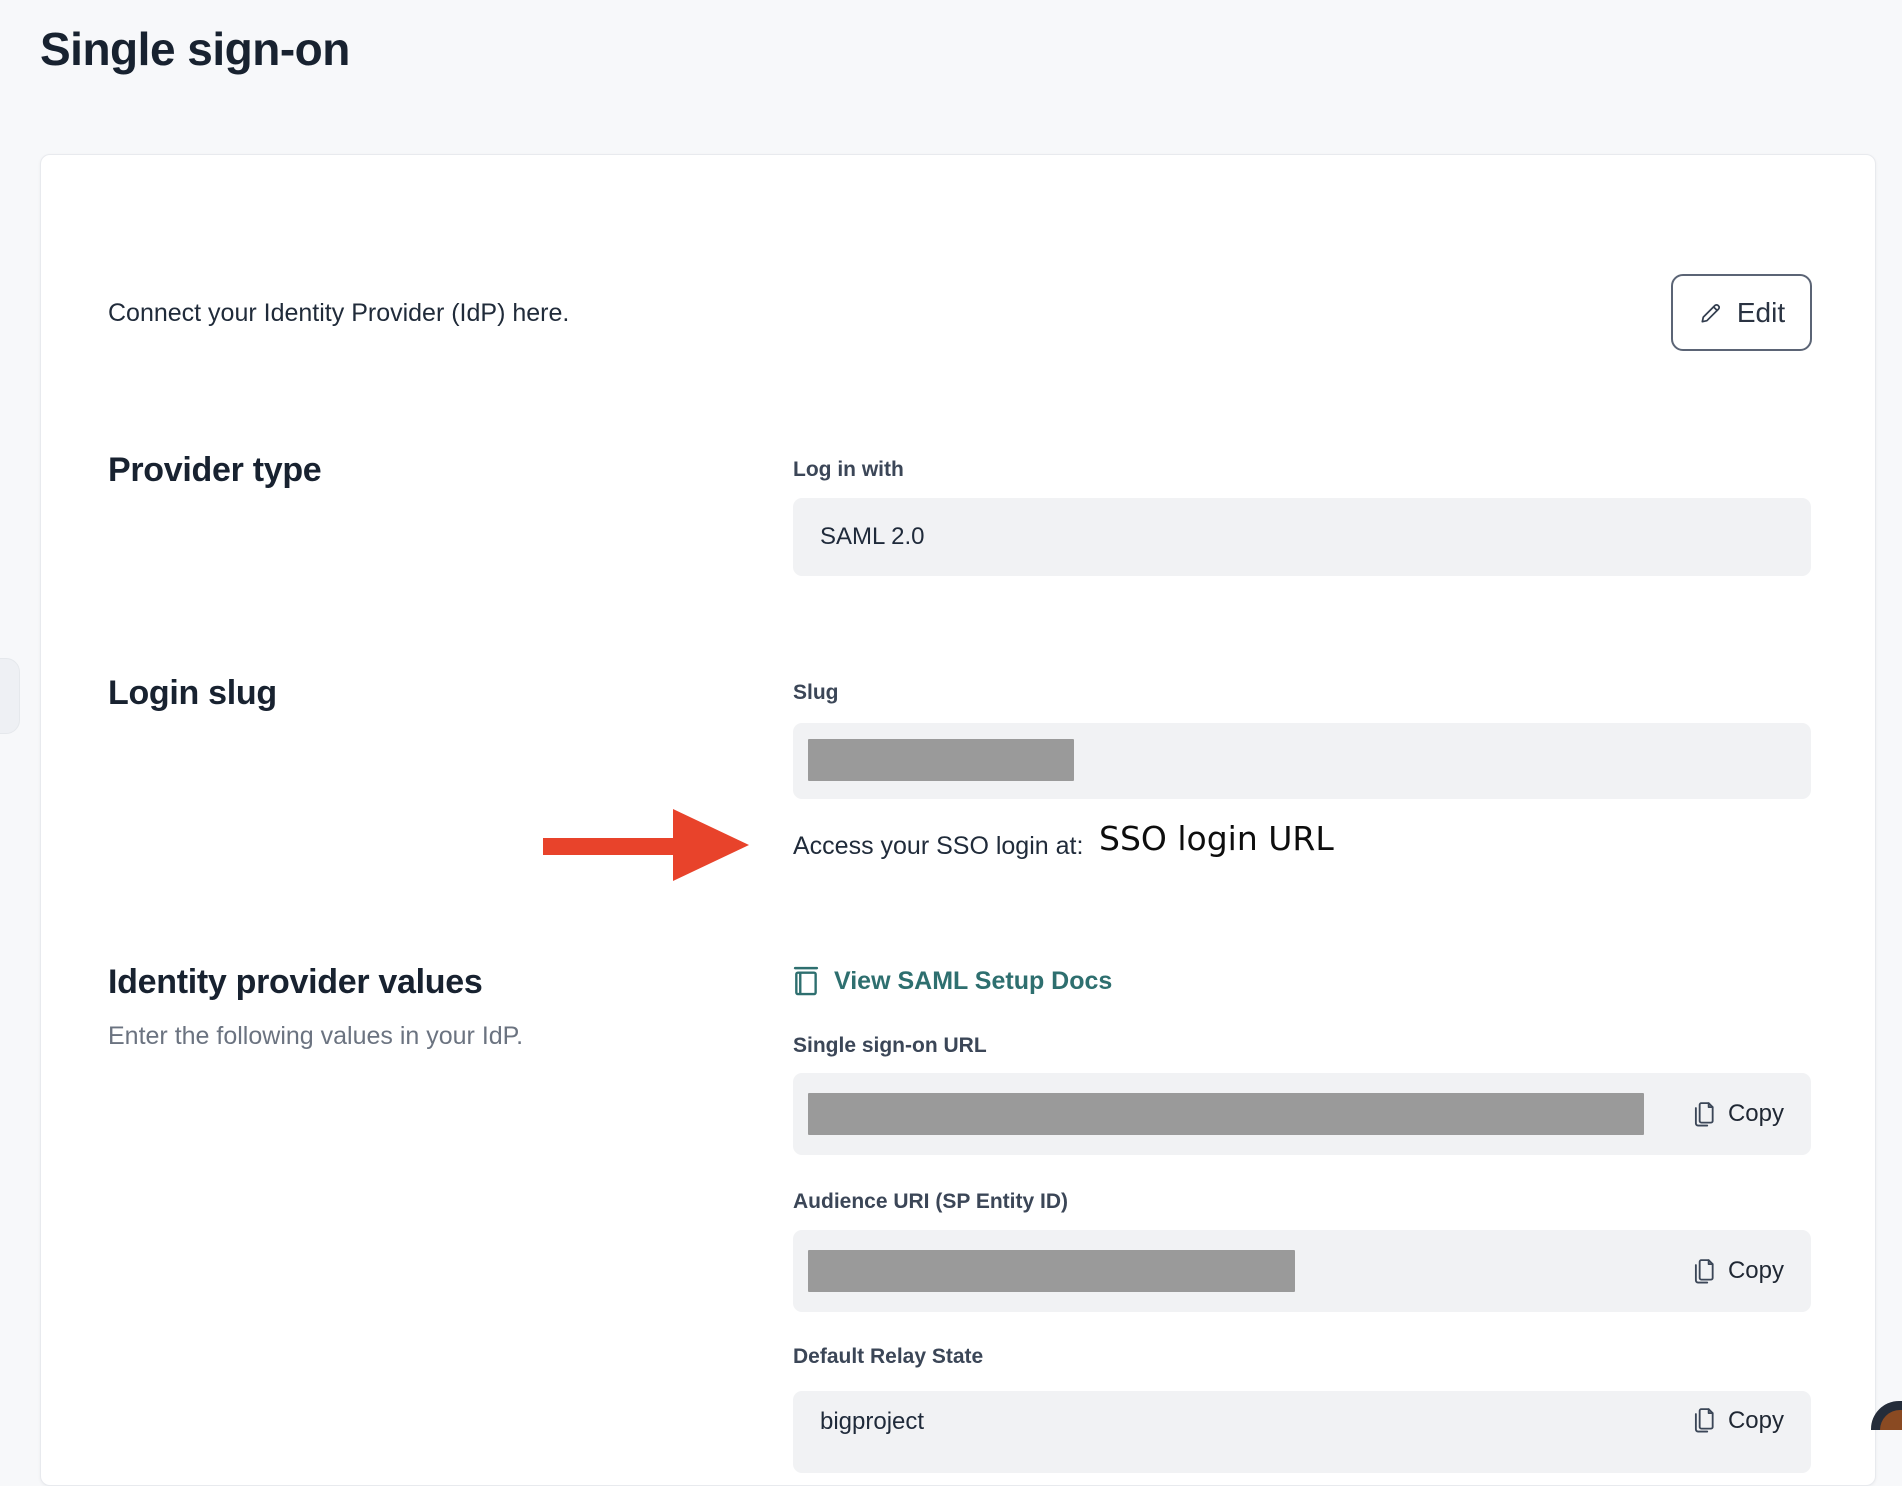 The width and height of the screenshot is (1902, 1486). I want to click on sso-url-label: Single sign-on URL, so click(890, 1045).